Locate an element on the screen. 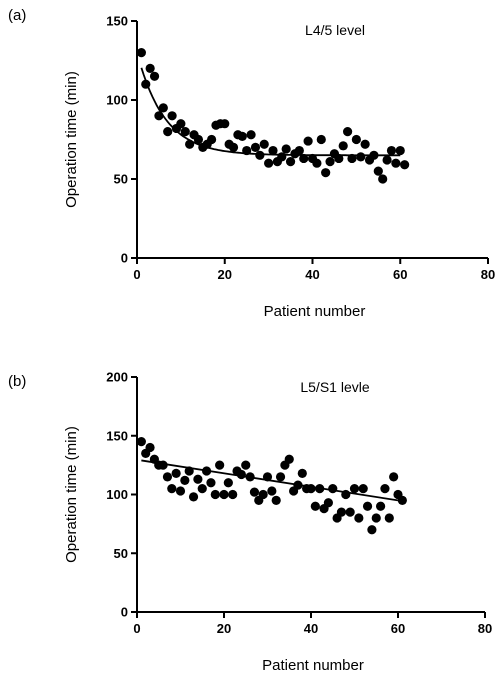  x-axis-title: Patient number is located at coordinates (315, 311).